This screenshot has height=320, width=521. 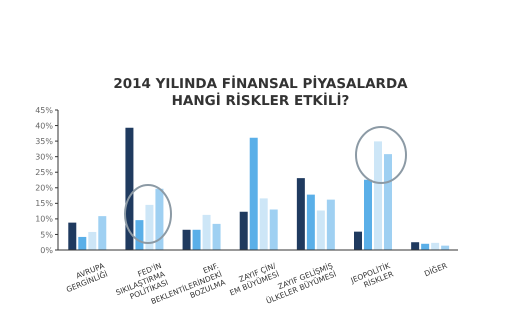 I want to click on y-tick-label: 40%, so click(x=44, y=125).